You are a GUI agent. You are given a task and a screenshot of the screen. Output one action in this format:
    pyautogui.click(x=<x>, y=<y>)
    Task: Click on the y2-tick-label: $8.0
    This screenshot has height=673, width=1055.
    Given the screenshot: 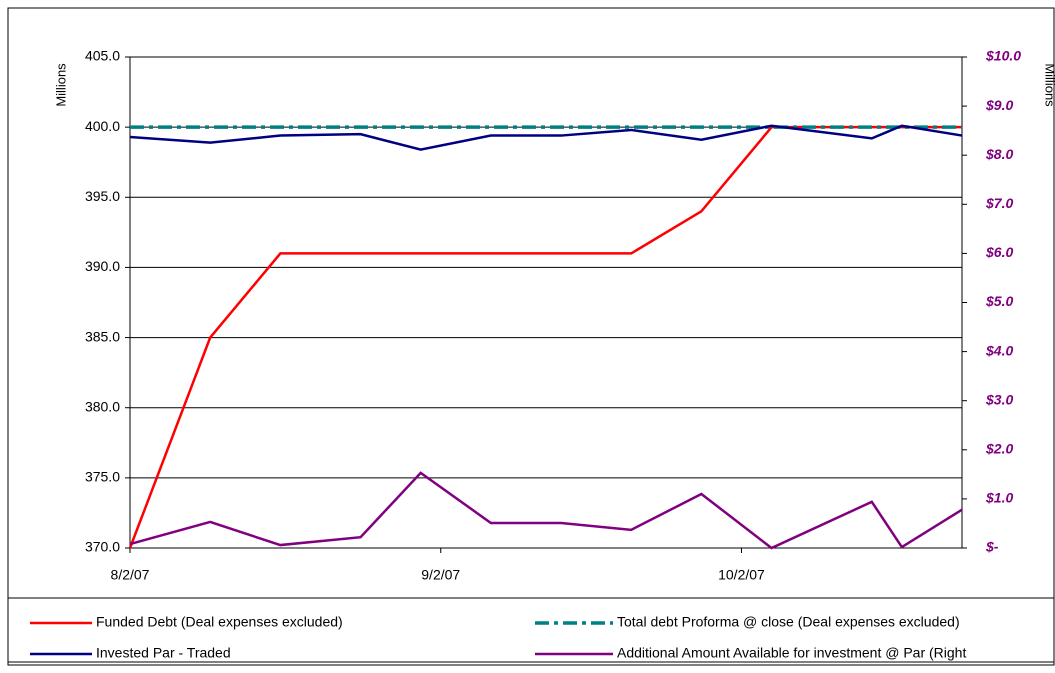 What is the action you would take?
    pyautogui.click(x=999, y=154)
    